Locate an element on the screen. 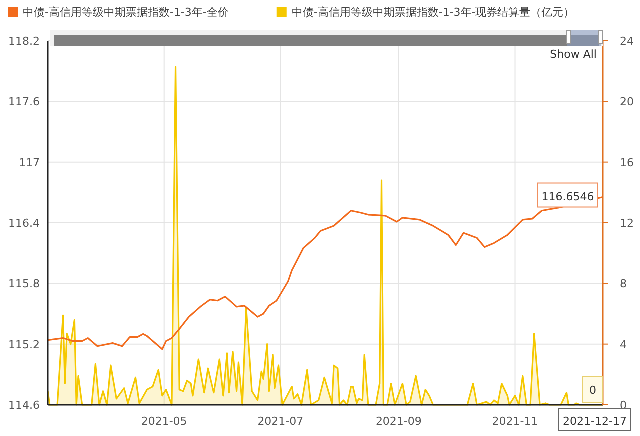 The width and height of the screenshot is (640, 436). legend-label: 中债-高信用等级中期票据指数-1-3年-全价 is located at coordinates (126, 12).